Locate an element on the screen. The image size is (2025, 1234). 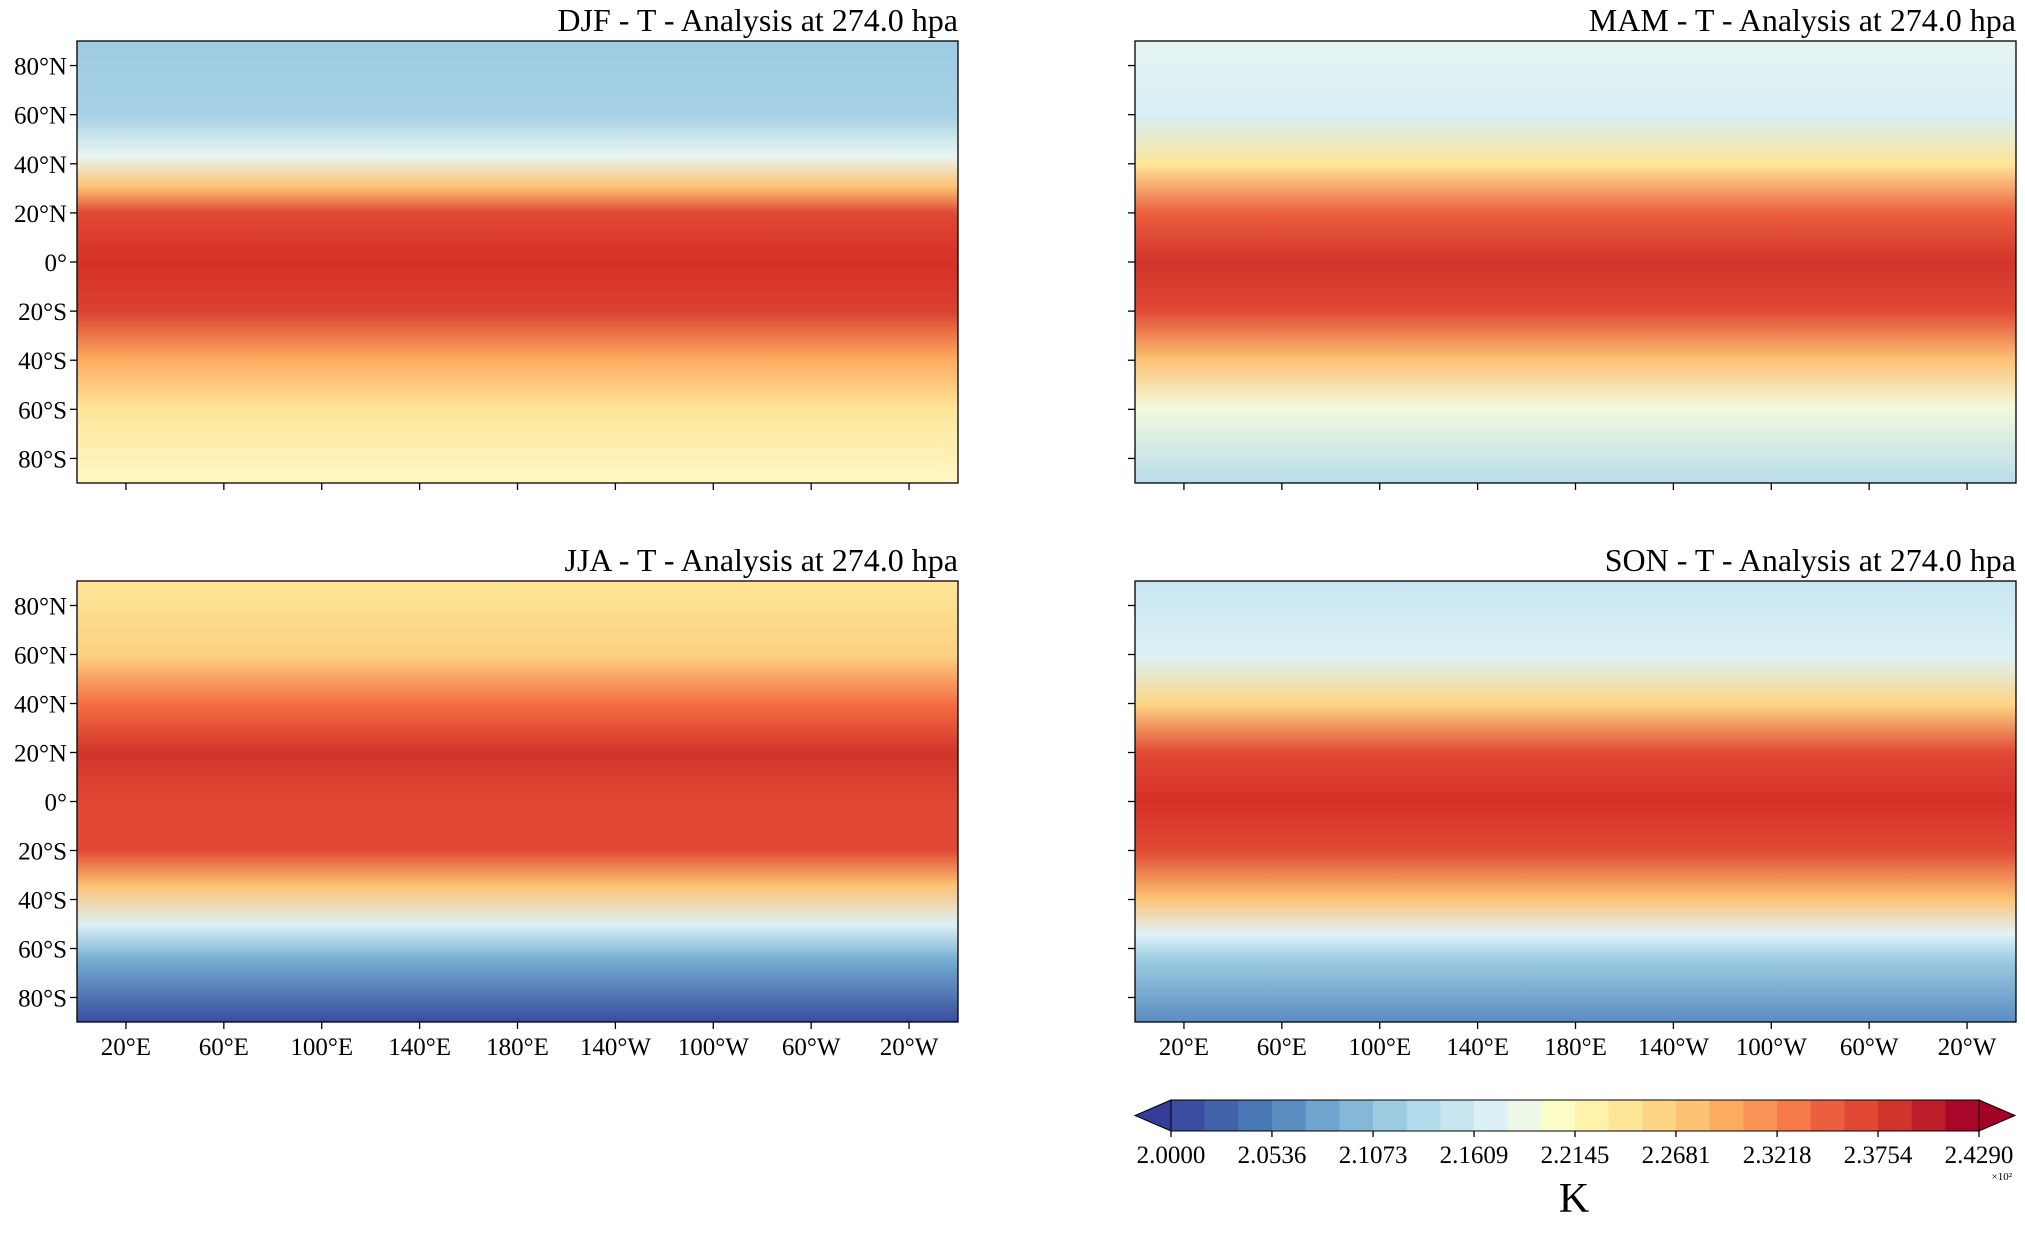
panel-title: MAM - T - Analysis at 274.0 hpa is located at coordinates (1802, 20).